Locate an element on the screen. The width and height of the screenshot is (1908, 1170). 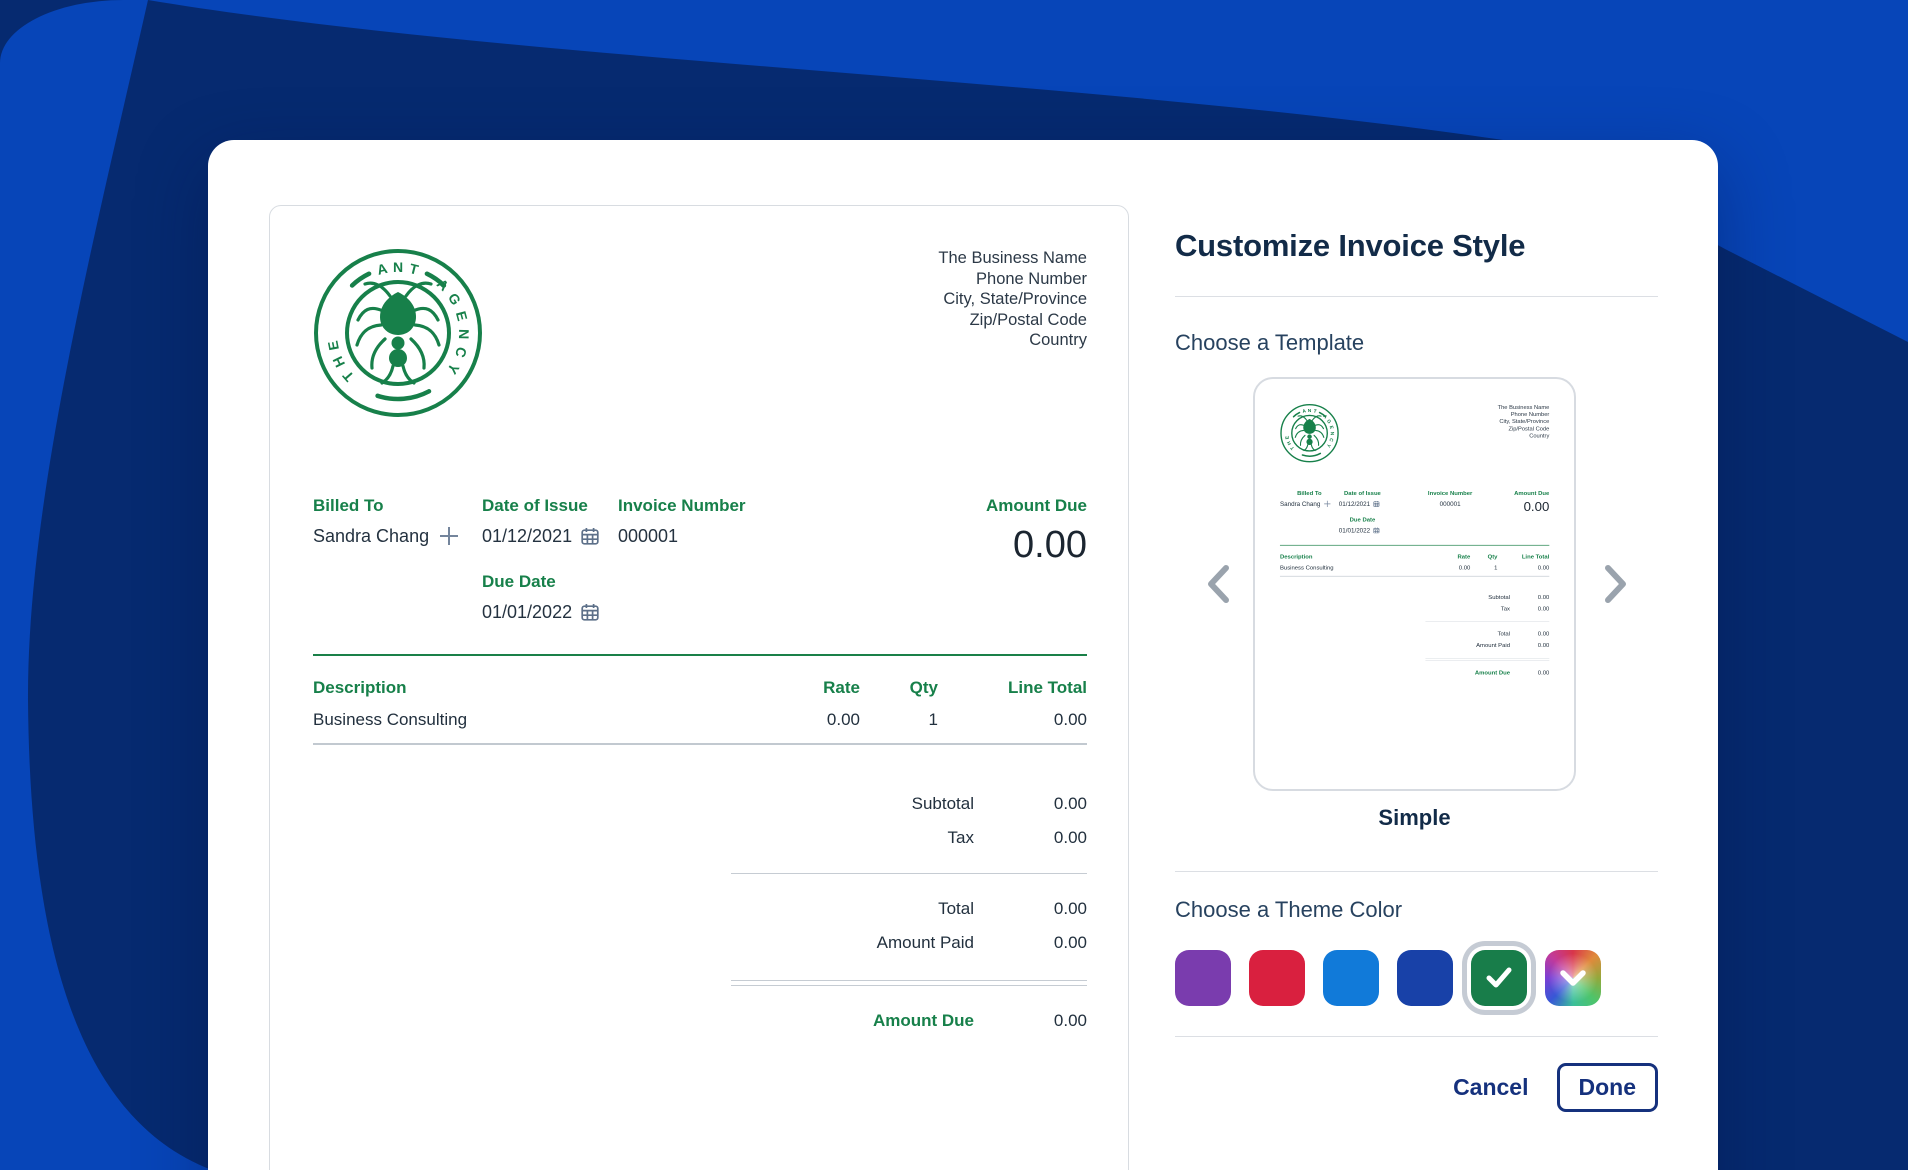
item-rate: 0.00 is located at coordinates (843, 719).